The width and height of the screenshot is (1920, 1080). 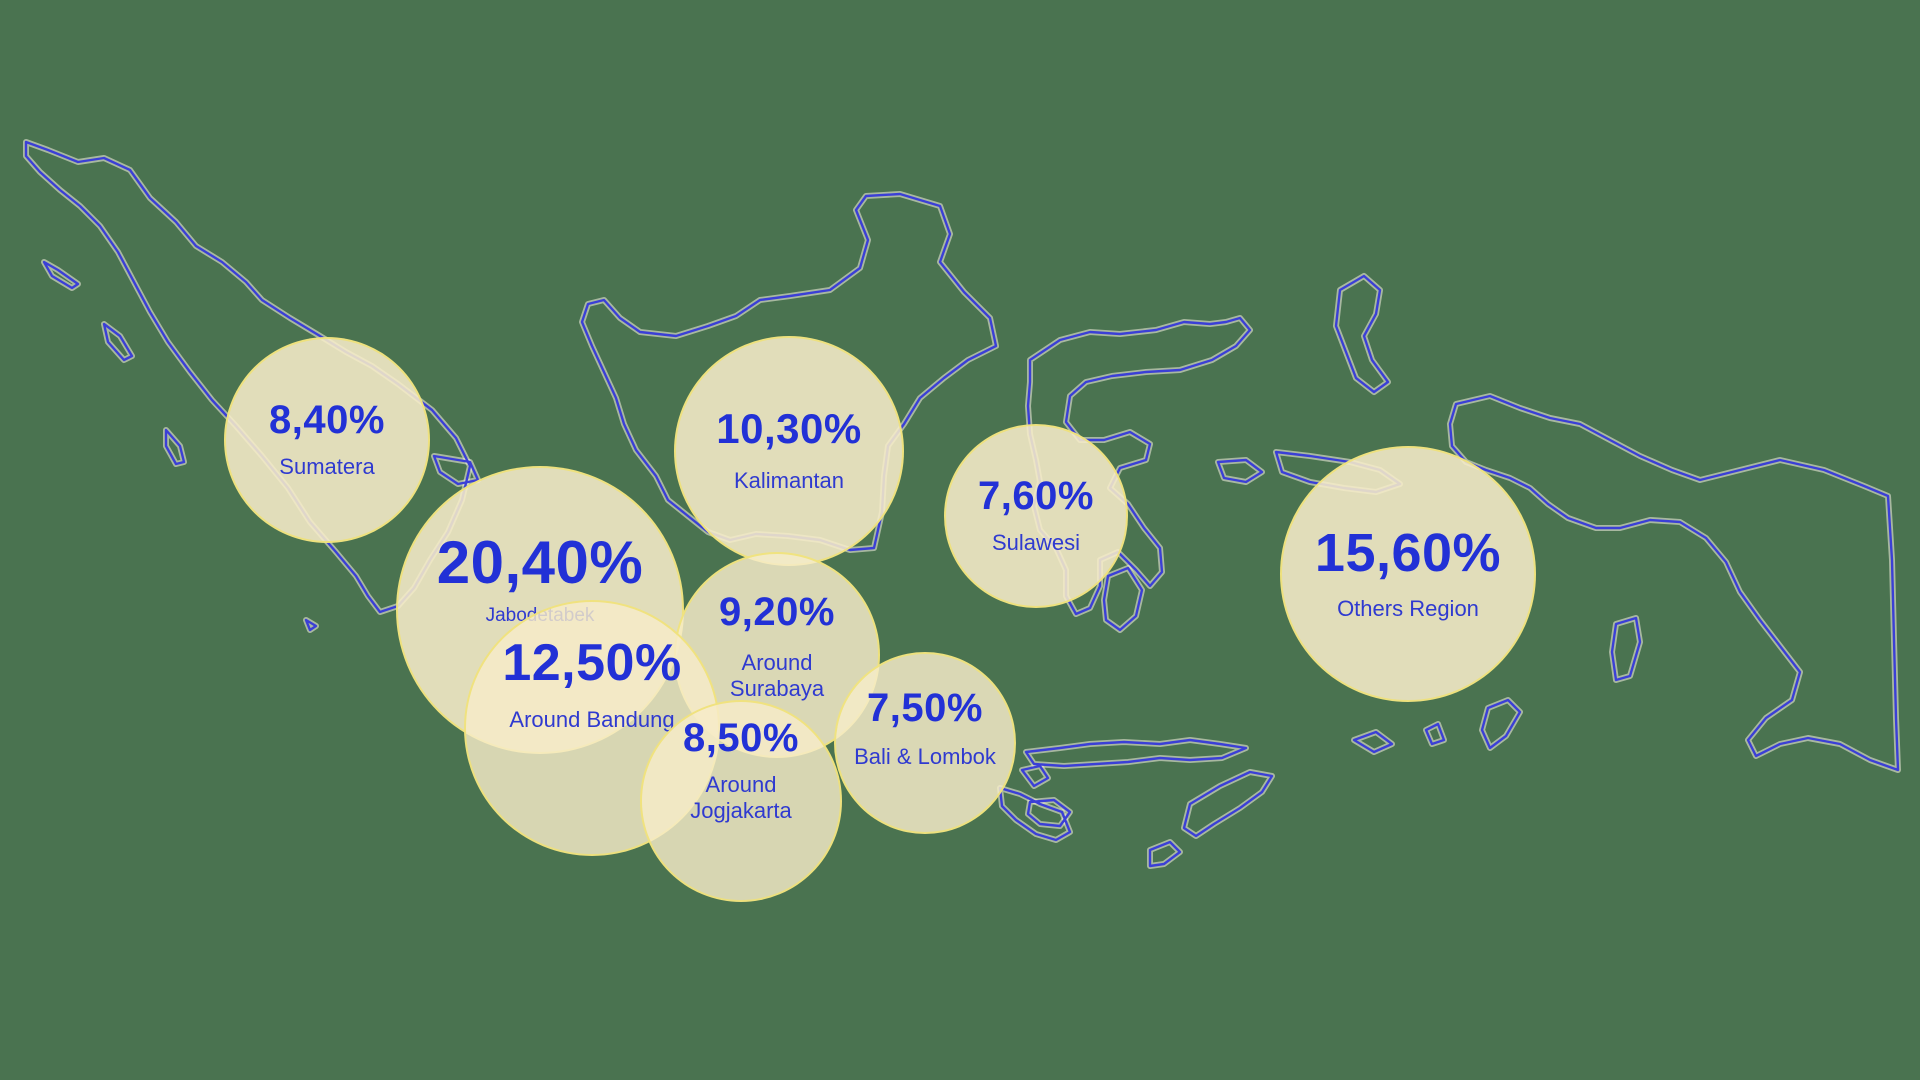 I want to click on coast-kei, so click(x=1435, y=734).